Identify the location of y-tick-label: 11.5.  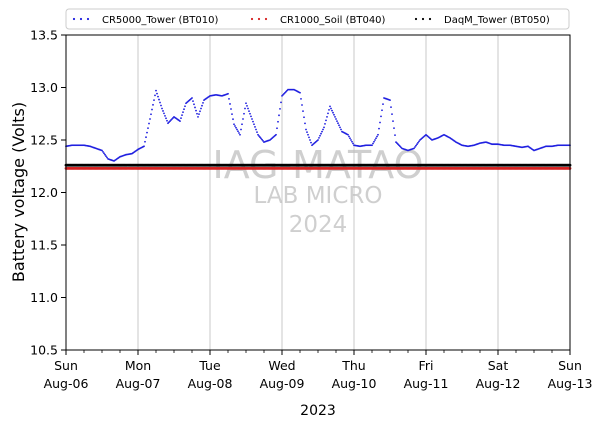
(44, 245).